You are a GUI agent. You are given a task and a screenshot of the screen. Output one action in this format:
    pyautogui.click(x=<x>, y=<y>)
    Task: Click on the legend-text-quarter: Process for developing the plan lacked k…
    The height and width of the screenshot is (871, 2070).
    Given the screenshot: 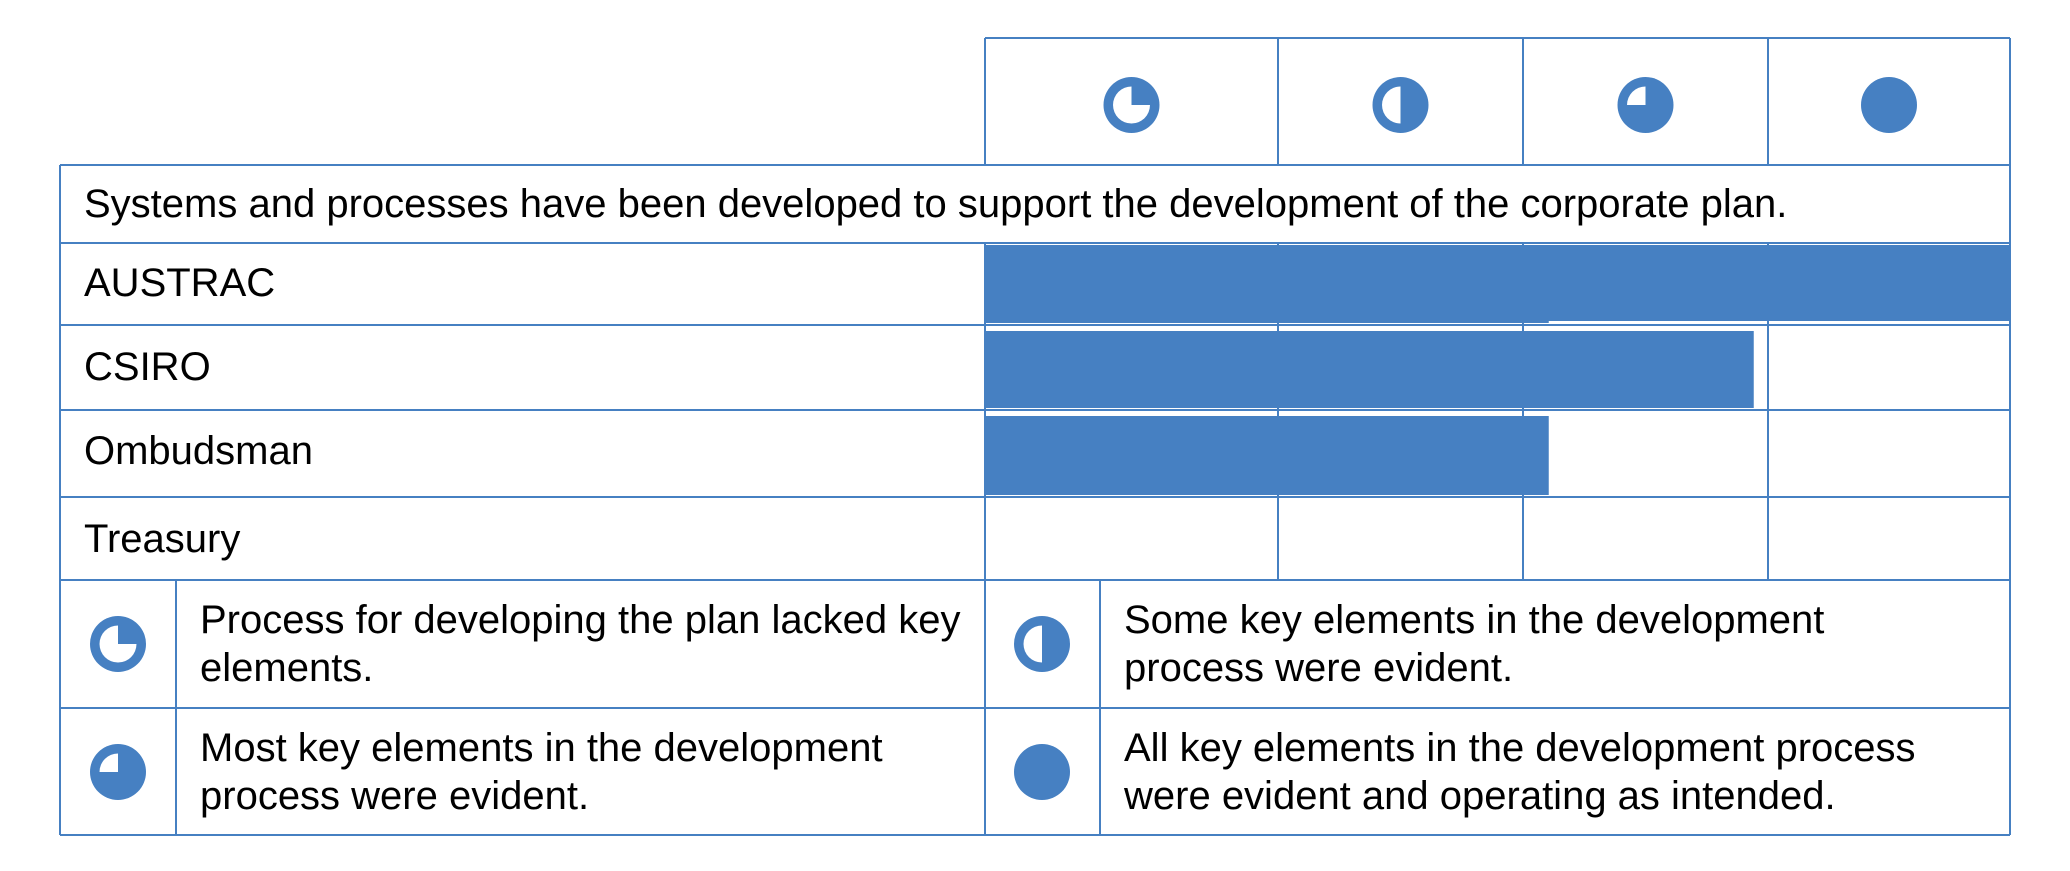 What is the action you would take?
    pyautogui.click(x=580, y=644)
    